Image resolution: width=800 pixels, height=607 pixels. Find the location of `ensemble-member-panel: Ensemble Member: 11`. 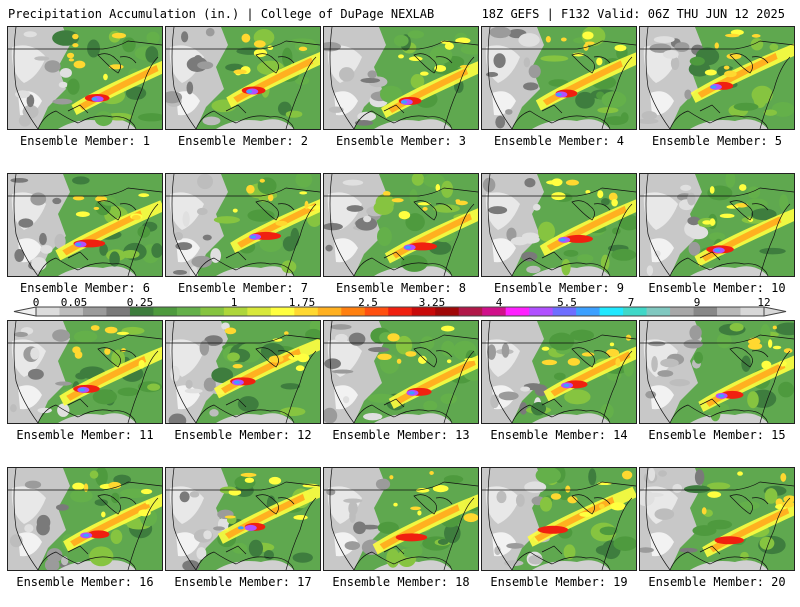

ensemble-member-panel: Ensemble Member: 11 is located at coordinates (85, 390).